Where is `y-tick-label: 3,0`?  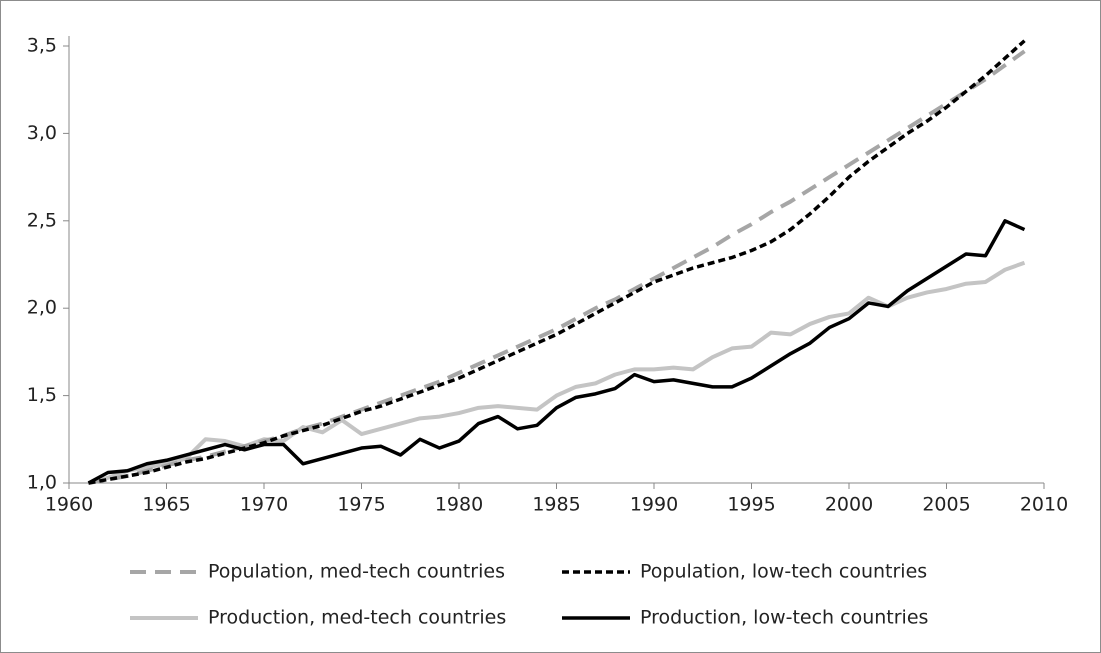 y-tick-label: 3,0 is located at coordinates (42, 133).